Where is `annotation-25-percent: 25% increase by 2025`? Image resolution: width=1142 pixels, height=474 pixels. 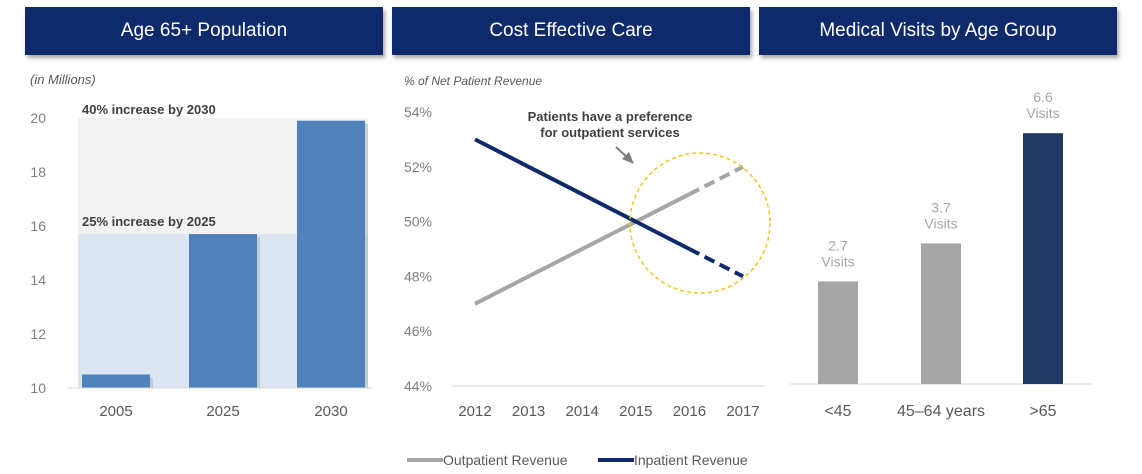 annotation-25-percent: 25% increase by 2025 is located at coordinates (149, 221).